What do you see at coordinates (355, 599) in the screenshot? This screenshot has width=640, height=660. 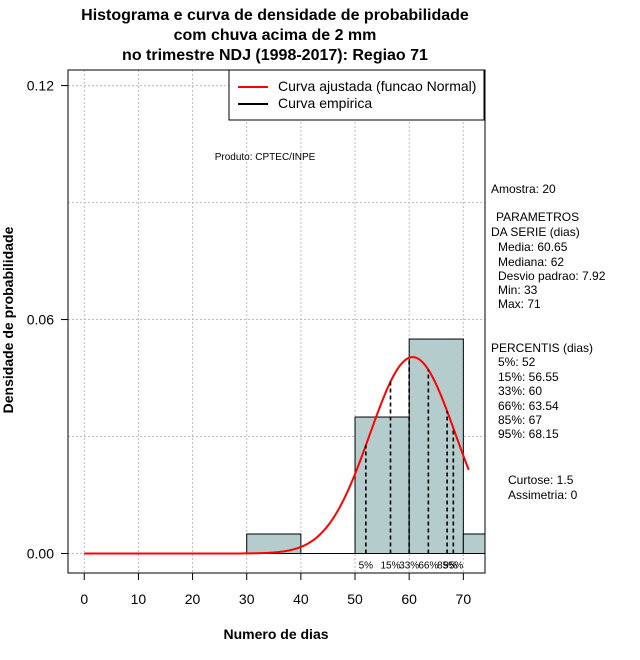 I see `x-tick-label: 50` at bounding box center [355, 599].